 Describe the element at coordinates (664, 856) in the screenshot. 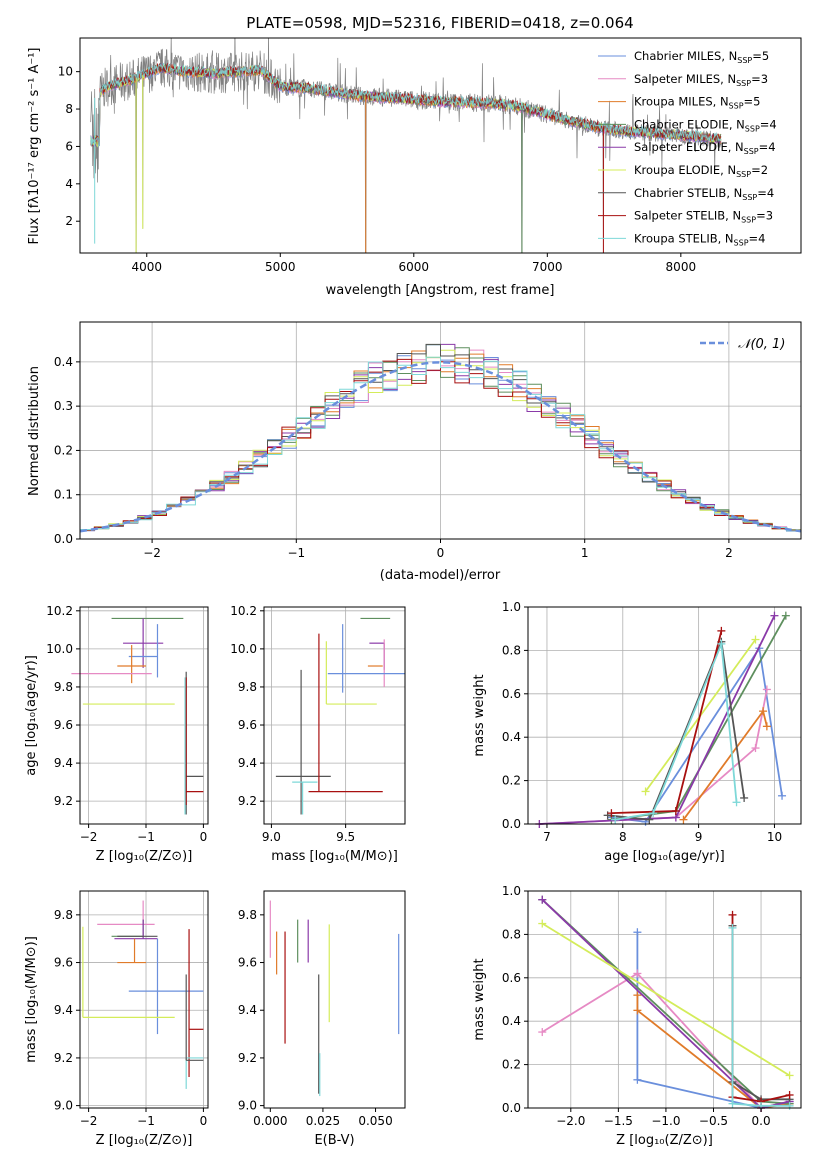

I see `weight-vs-age-xlabel: age [log₁₀(age/yr)]` at that location.